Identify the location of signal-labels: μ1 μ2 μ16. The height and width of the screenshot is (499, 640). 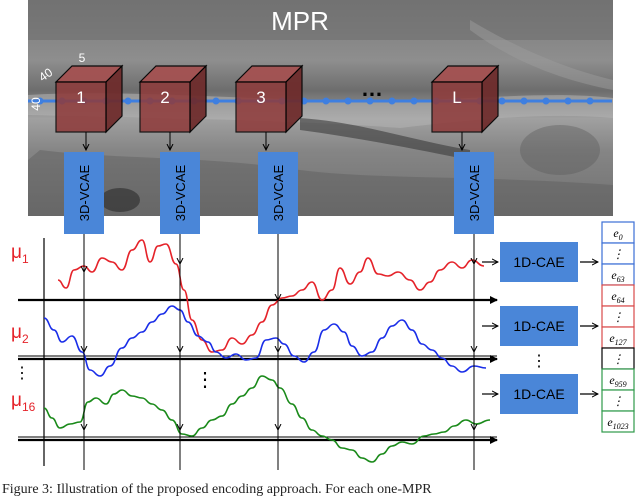
(23, 328).